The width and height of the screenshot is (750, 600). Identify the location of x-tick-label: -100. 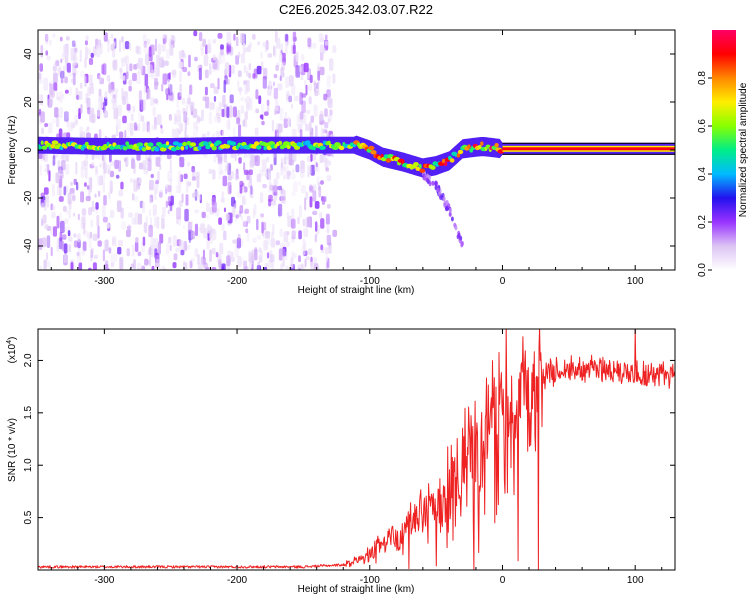
(370, 281).